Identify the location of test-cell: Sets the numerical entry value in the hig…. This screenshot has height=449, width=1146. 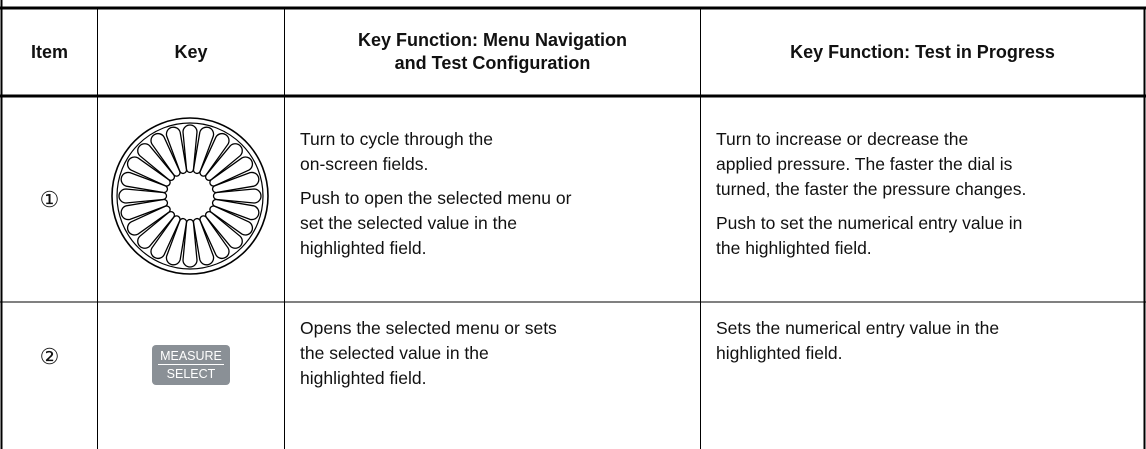
(922, 345).